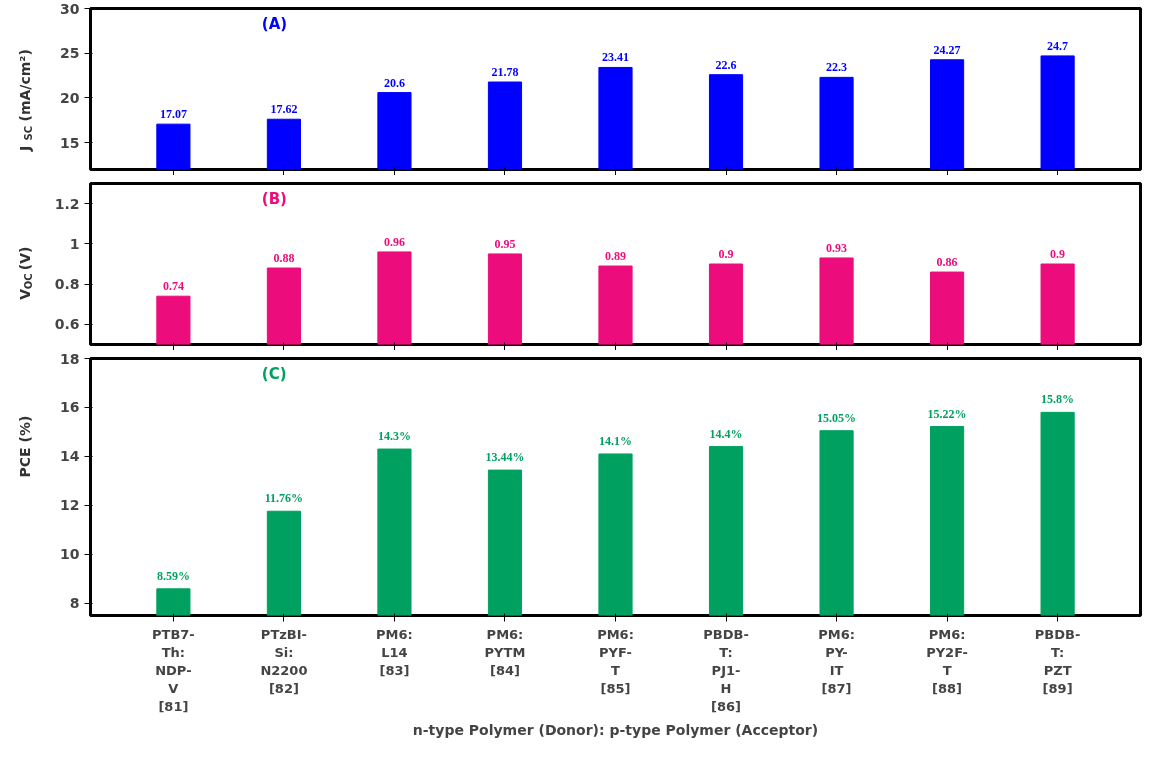  Describe the element at coordinates (947, 413) in the screenshot. I see `data-label: 15.22%` at that location.